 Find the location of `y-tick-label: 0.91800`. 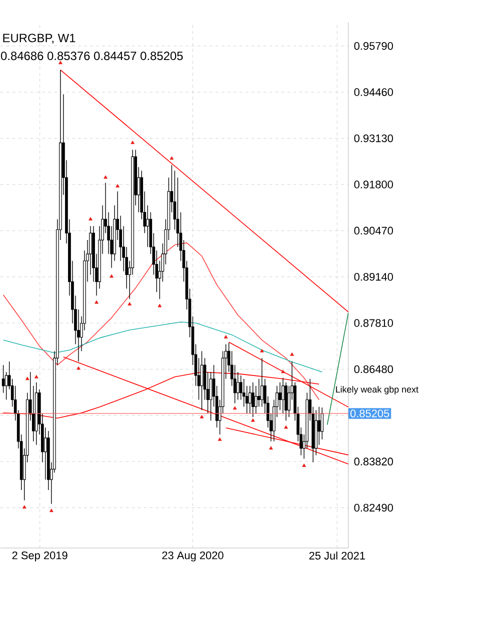

y-tick-label: 0.91800 is located at coordinates (373, 184).